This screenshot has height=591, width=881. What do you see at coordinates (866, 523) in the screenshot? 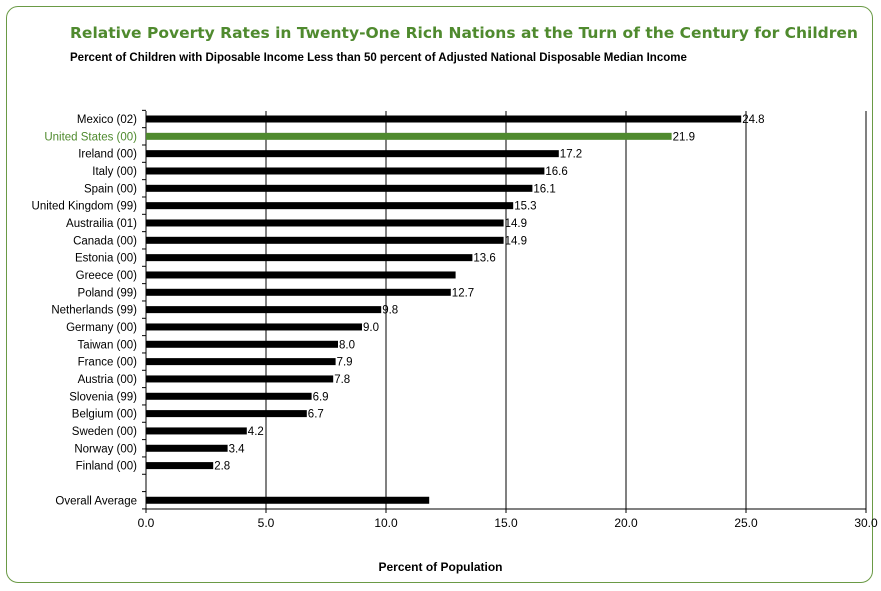
I see `x-tick-label: 30.0` at bounding box center [866, 523].